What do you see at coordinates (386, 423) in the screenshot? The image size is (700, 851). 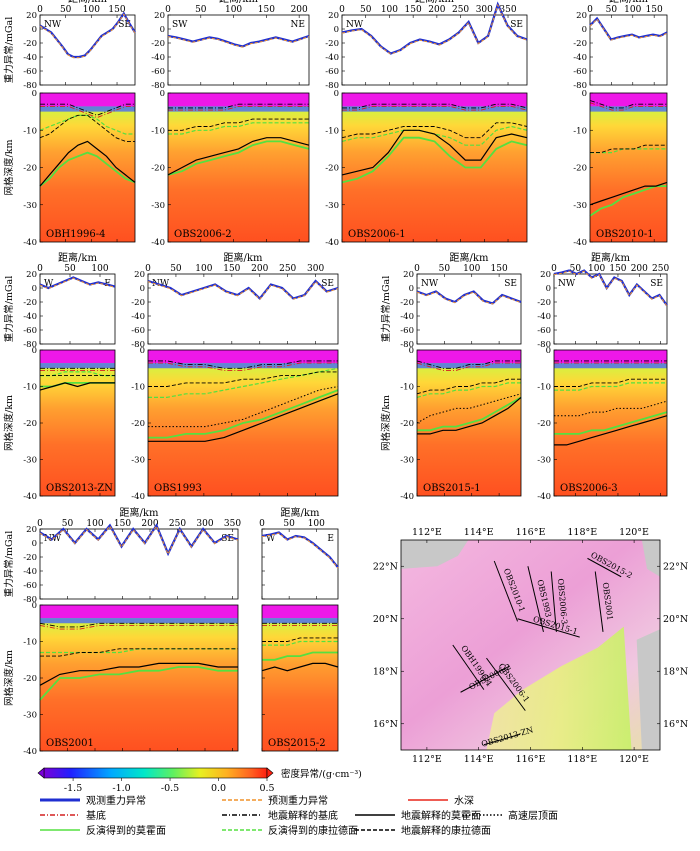 I see `depth-axis-title: 网格深度/km` at bounding box center [386, 423].